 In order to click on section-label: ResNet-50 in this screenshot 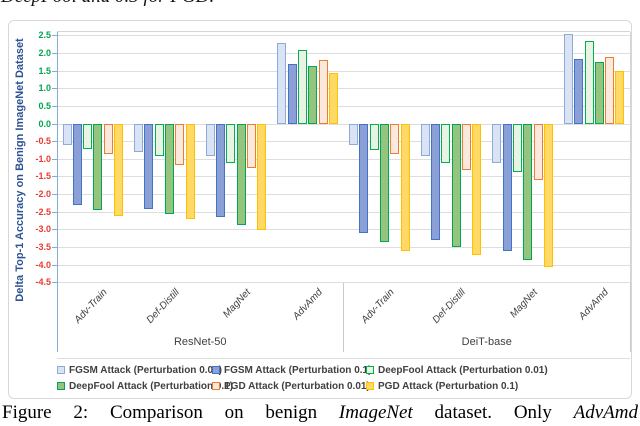, I will do `click(200, 342)`.